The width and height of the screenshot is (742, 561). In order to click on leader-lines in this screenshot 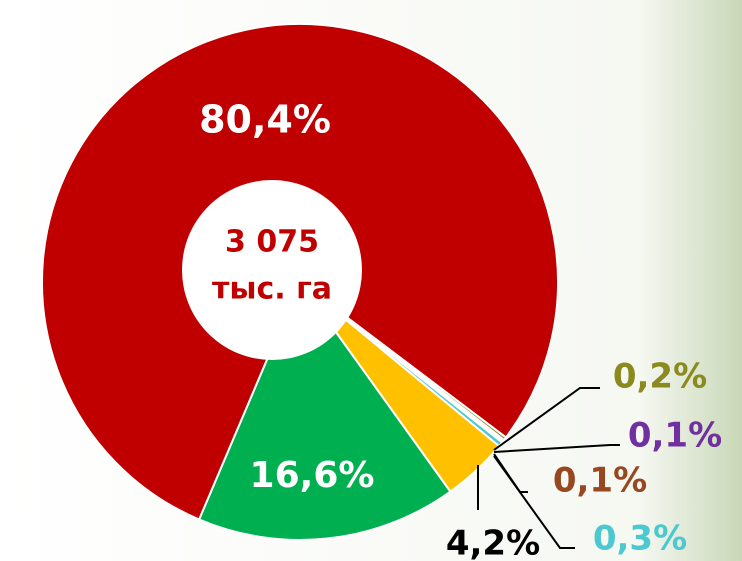, I will do `click(548, 468)`.